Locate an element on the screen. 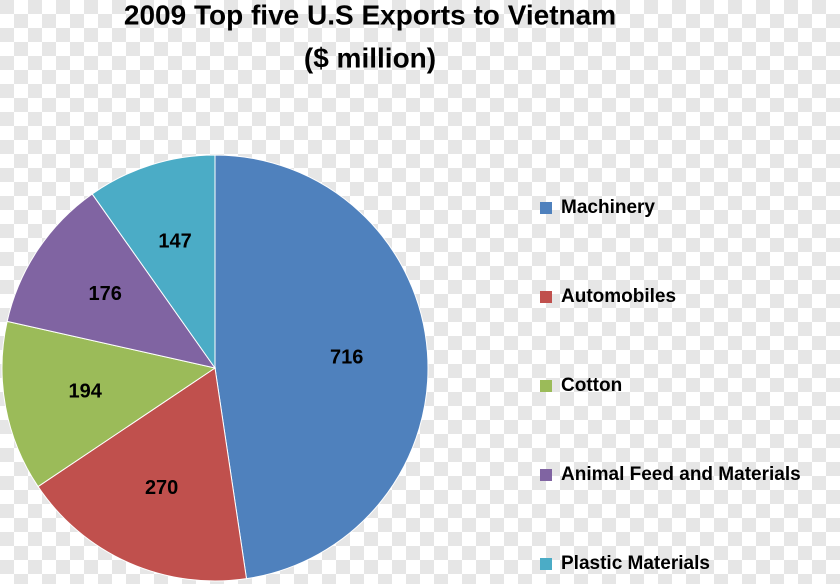  data-label: 270 is located at coordinates (161, 488).